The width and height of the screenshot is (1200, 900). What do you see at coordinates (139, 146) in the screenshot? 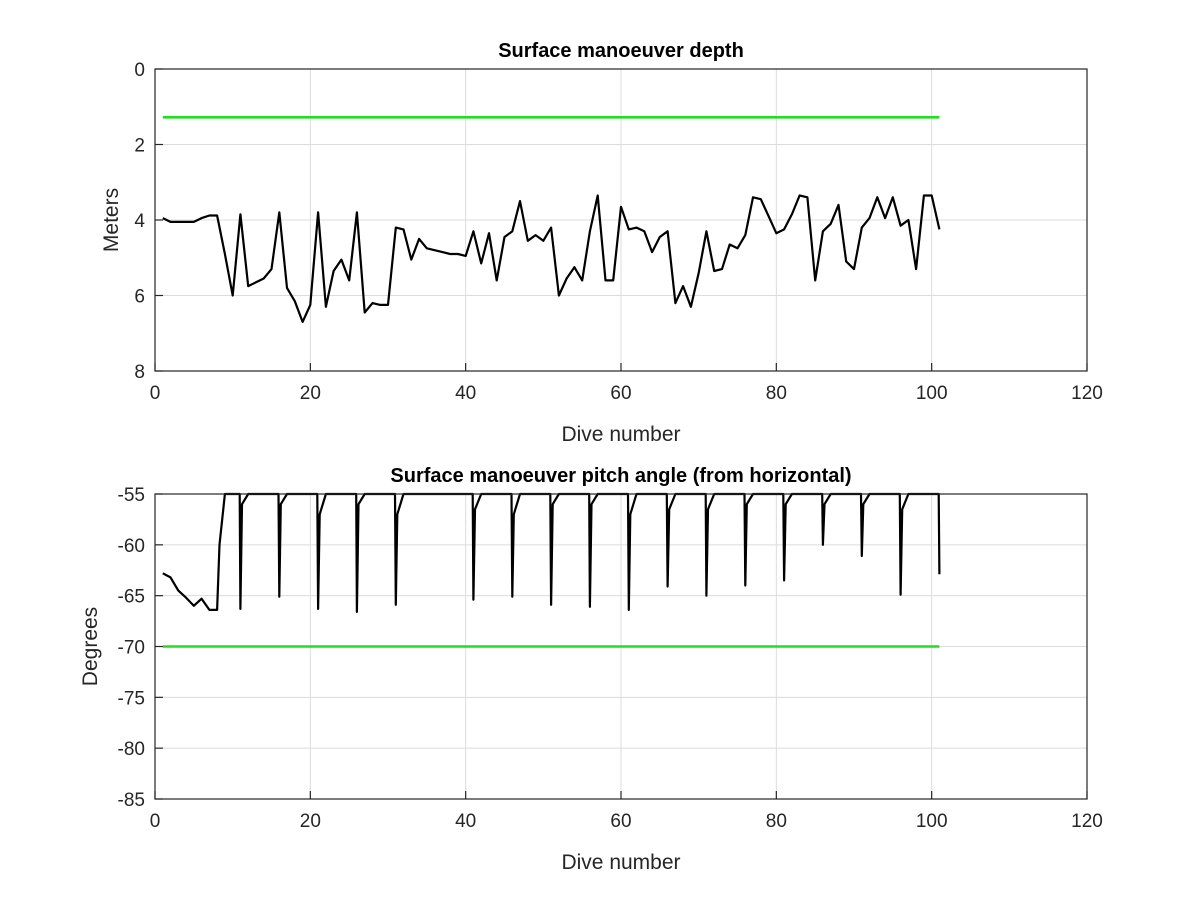
I see `depth-chart-ytick-label: 2` at bounding box center [139, 146].